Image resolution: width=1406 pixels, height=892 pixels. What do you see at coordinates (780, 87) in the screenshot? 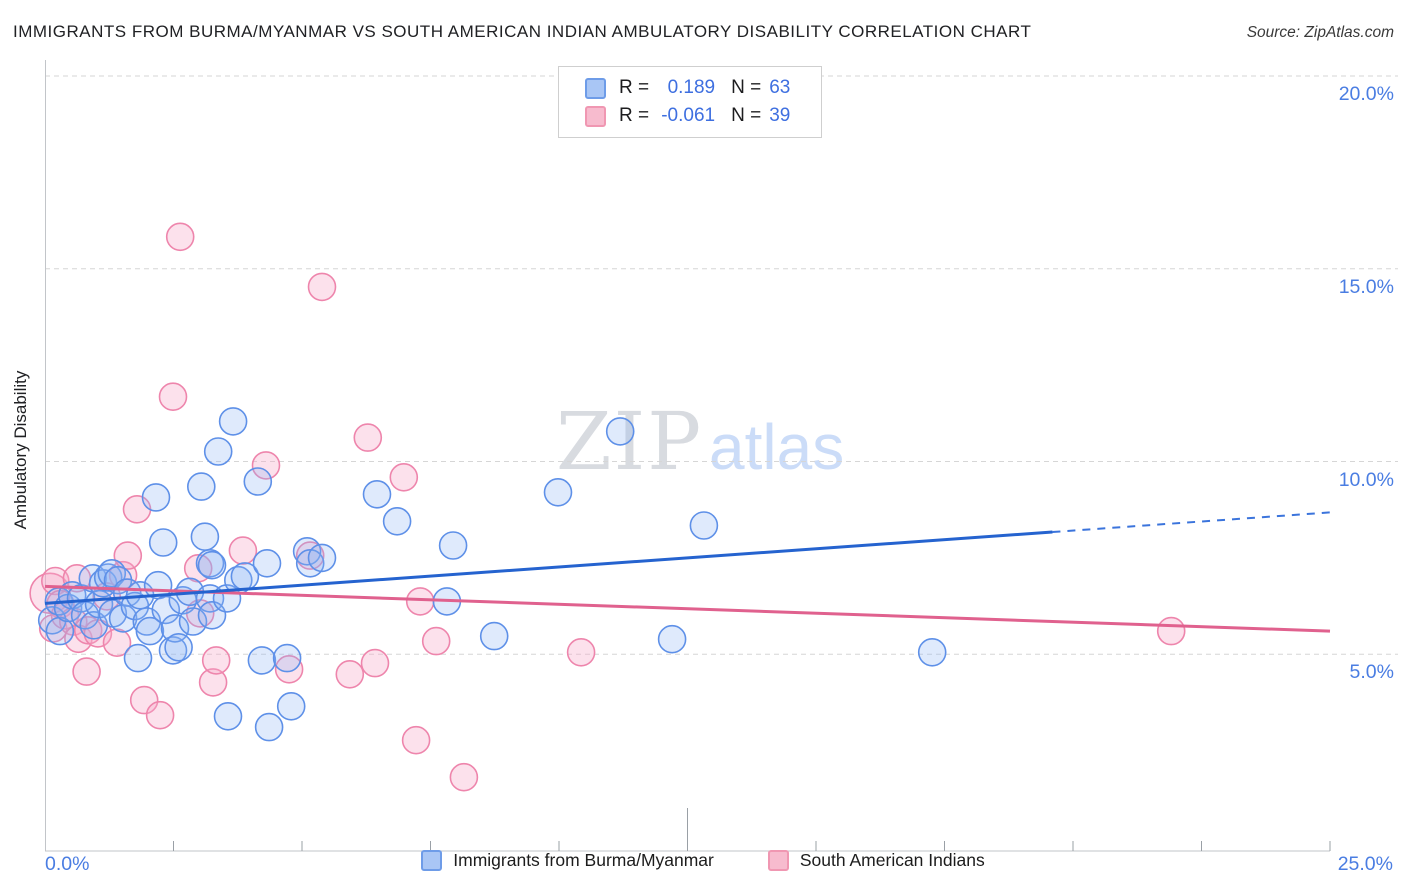
I see `n-value: 63` at bounding box center [780, 87].